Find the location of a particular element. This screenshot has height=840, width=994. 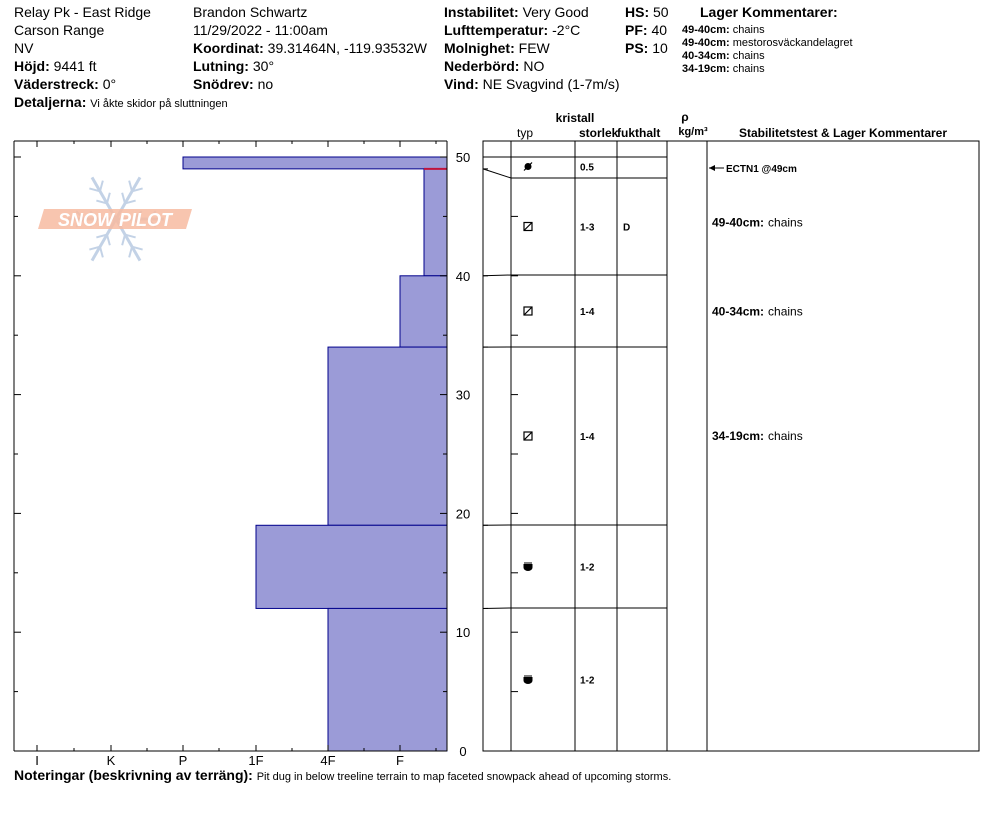

header-field-label: Snödrev: is located at coordinates (223, 84).